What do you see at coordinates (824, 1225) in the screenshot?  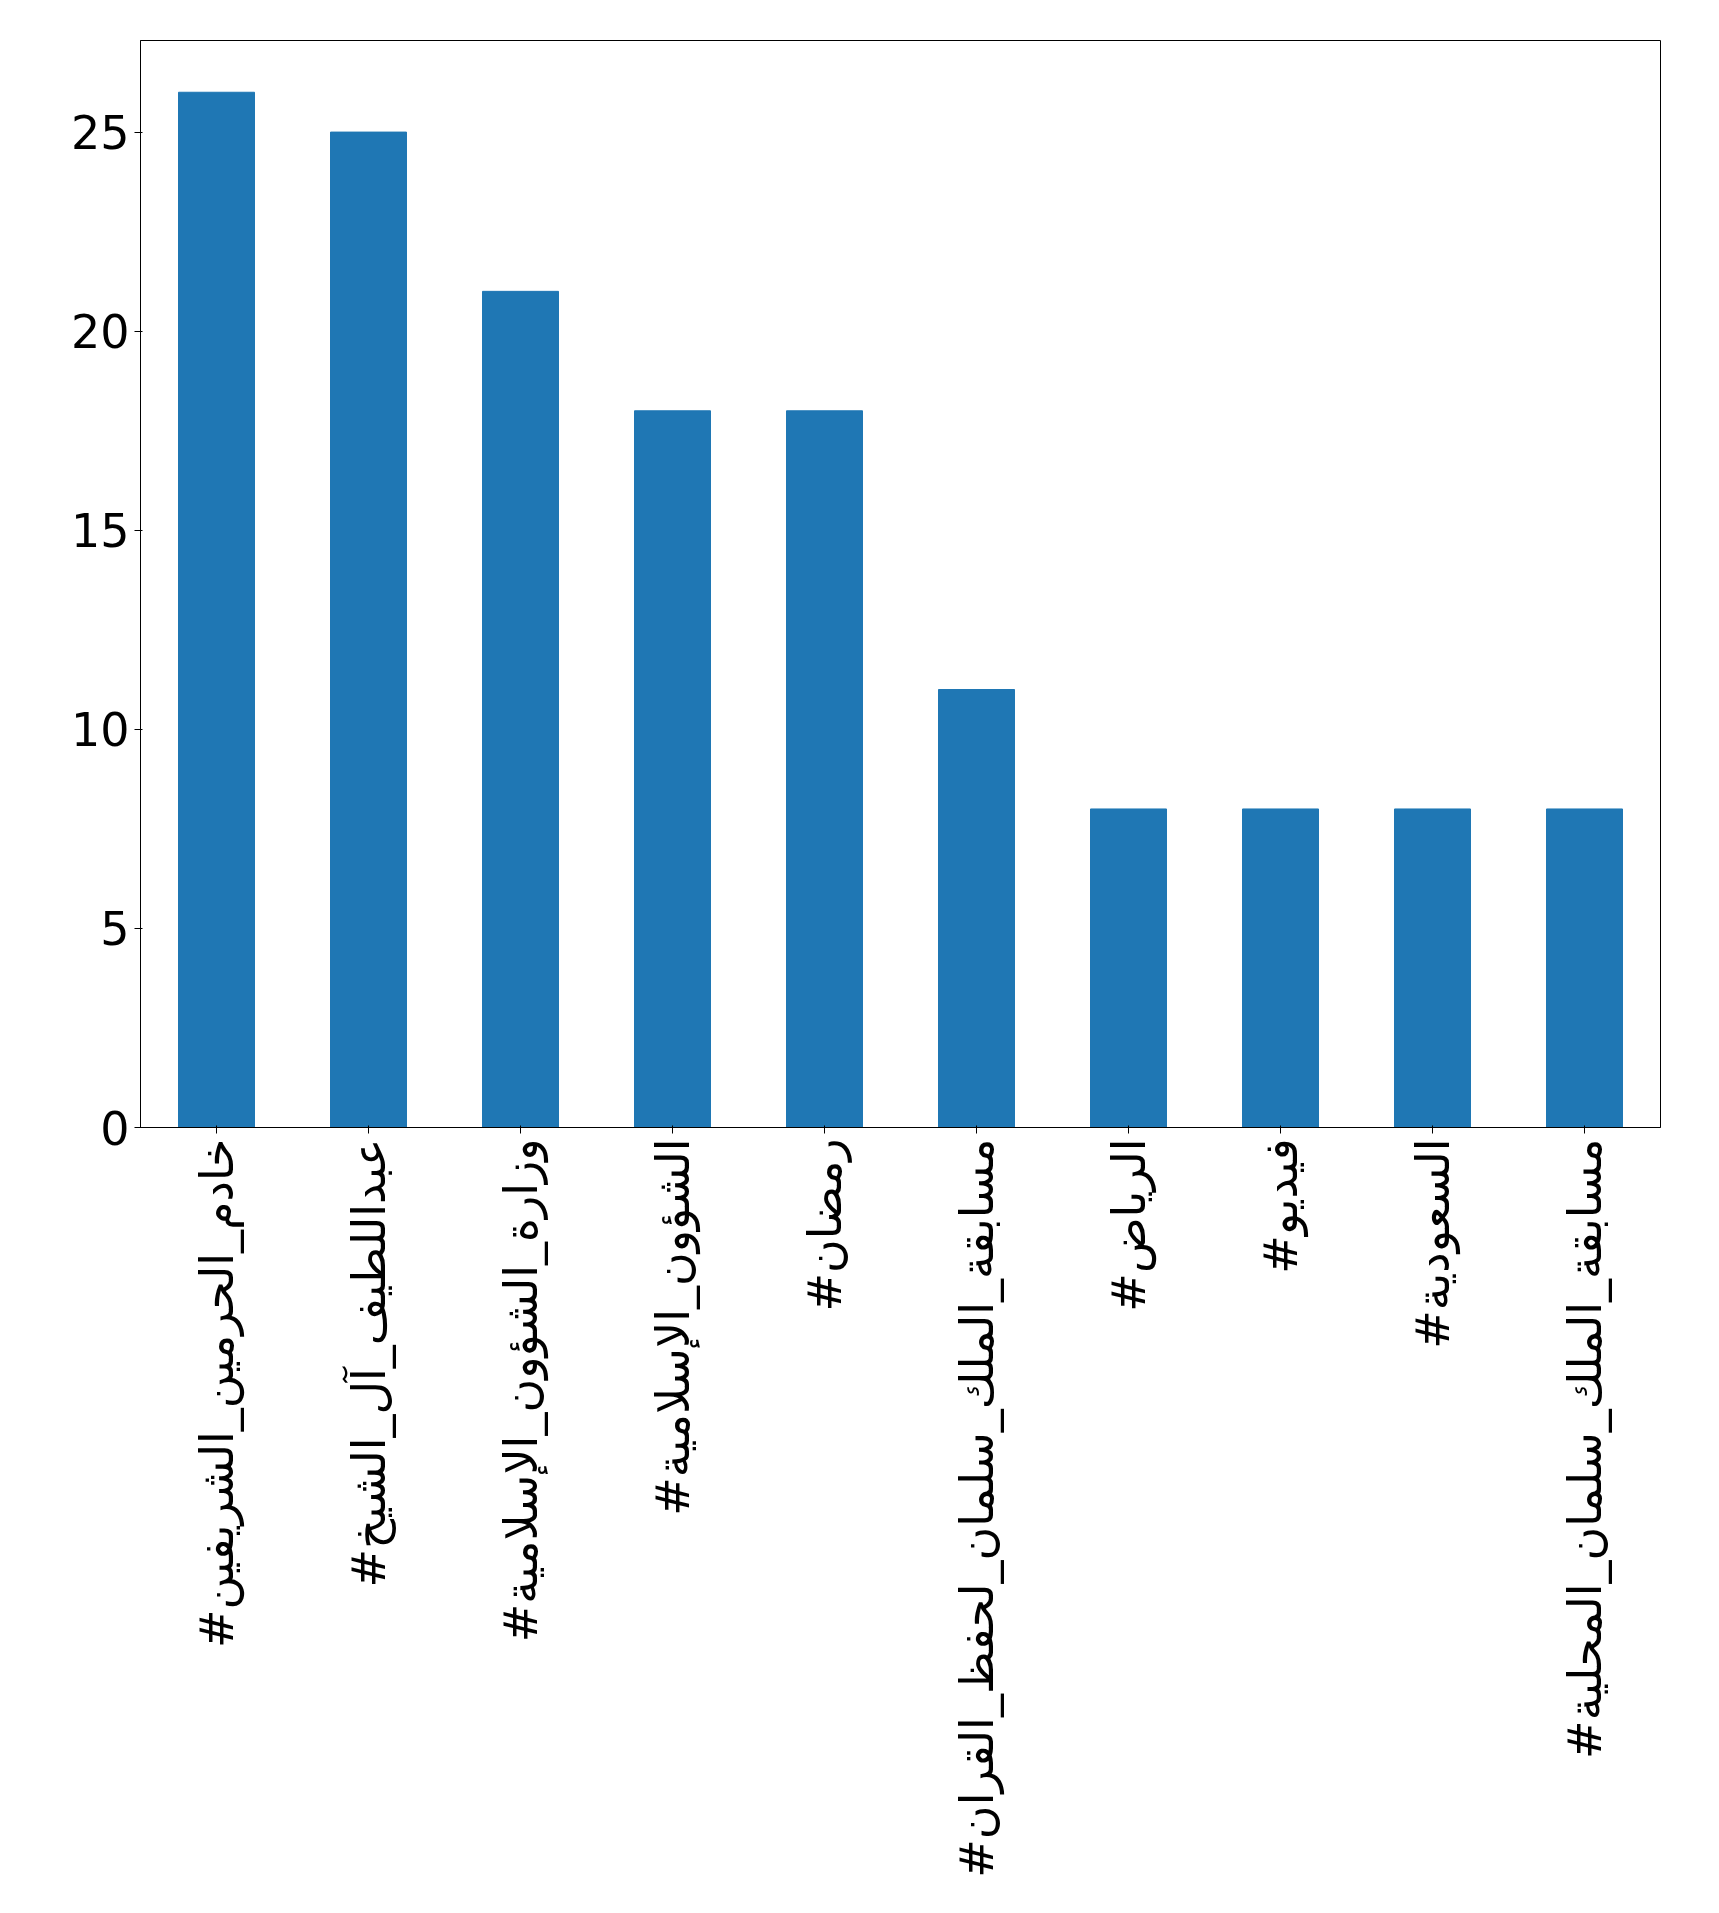 I see `x-tick-label: #رمضان` at bounding box center [824, 1225].